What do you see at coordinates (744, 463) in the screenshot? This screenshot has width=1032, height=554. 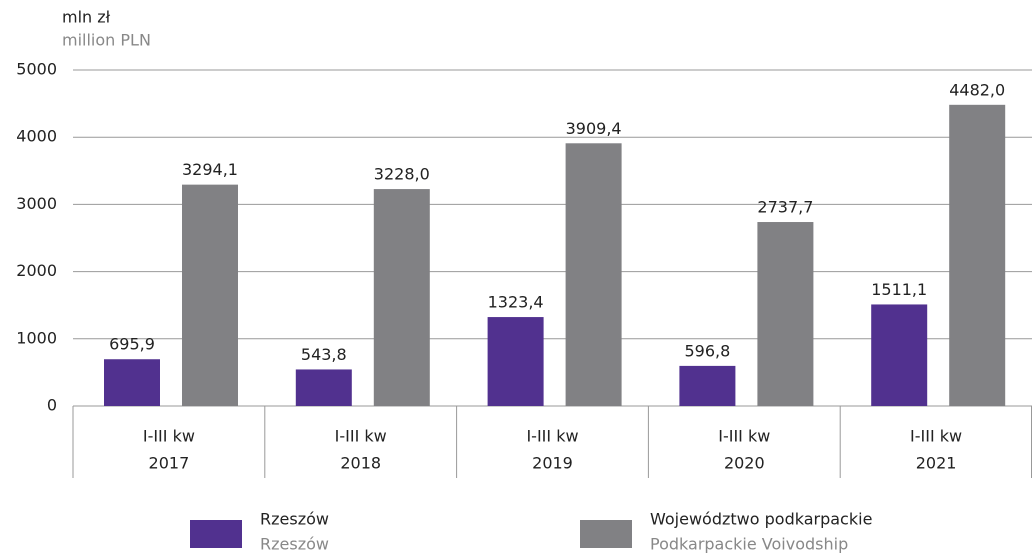 I see `x-tick-label: 2020` at bounding box center [744, 463].